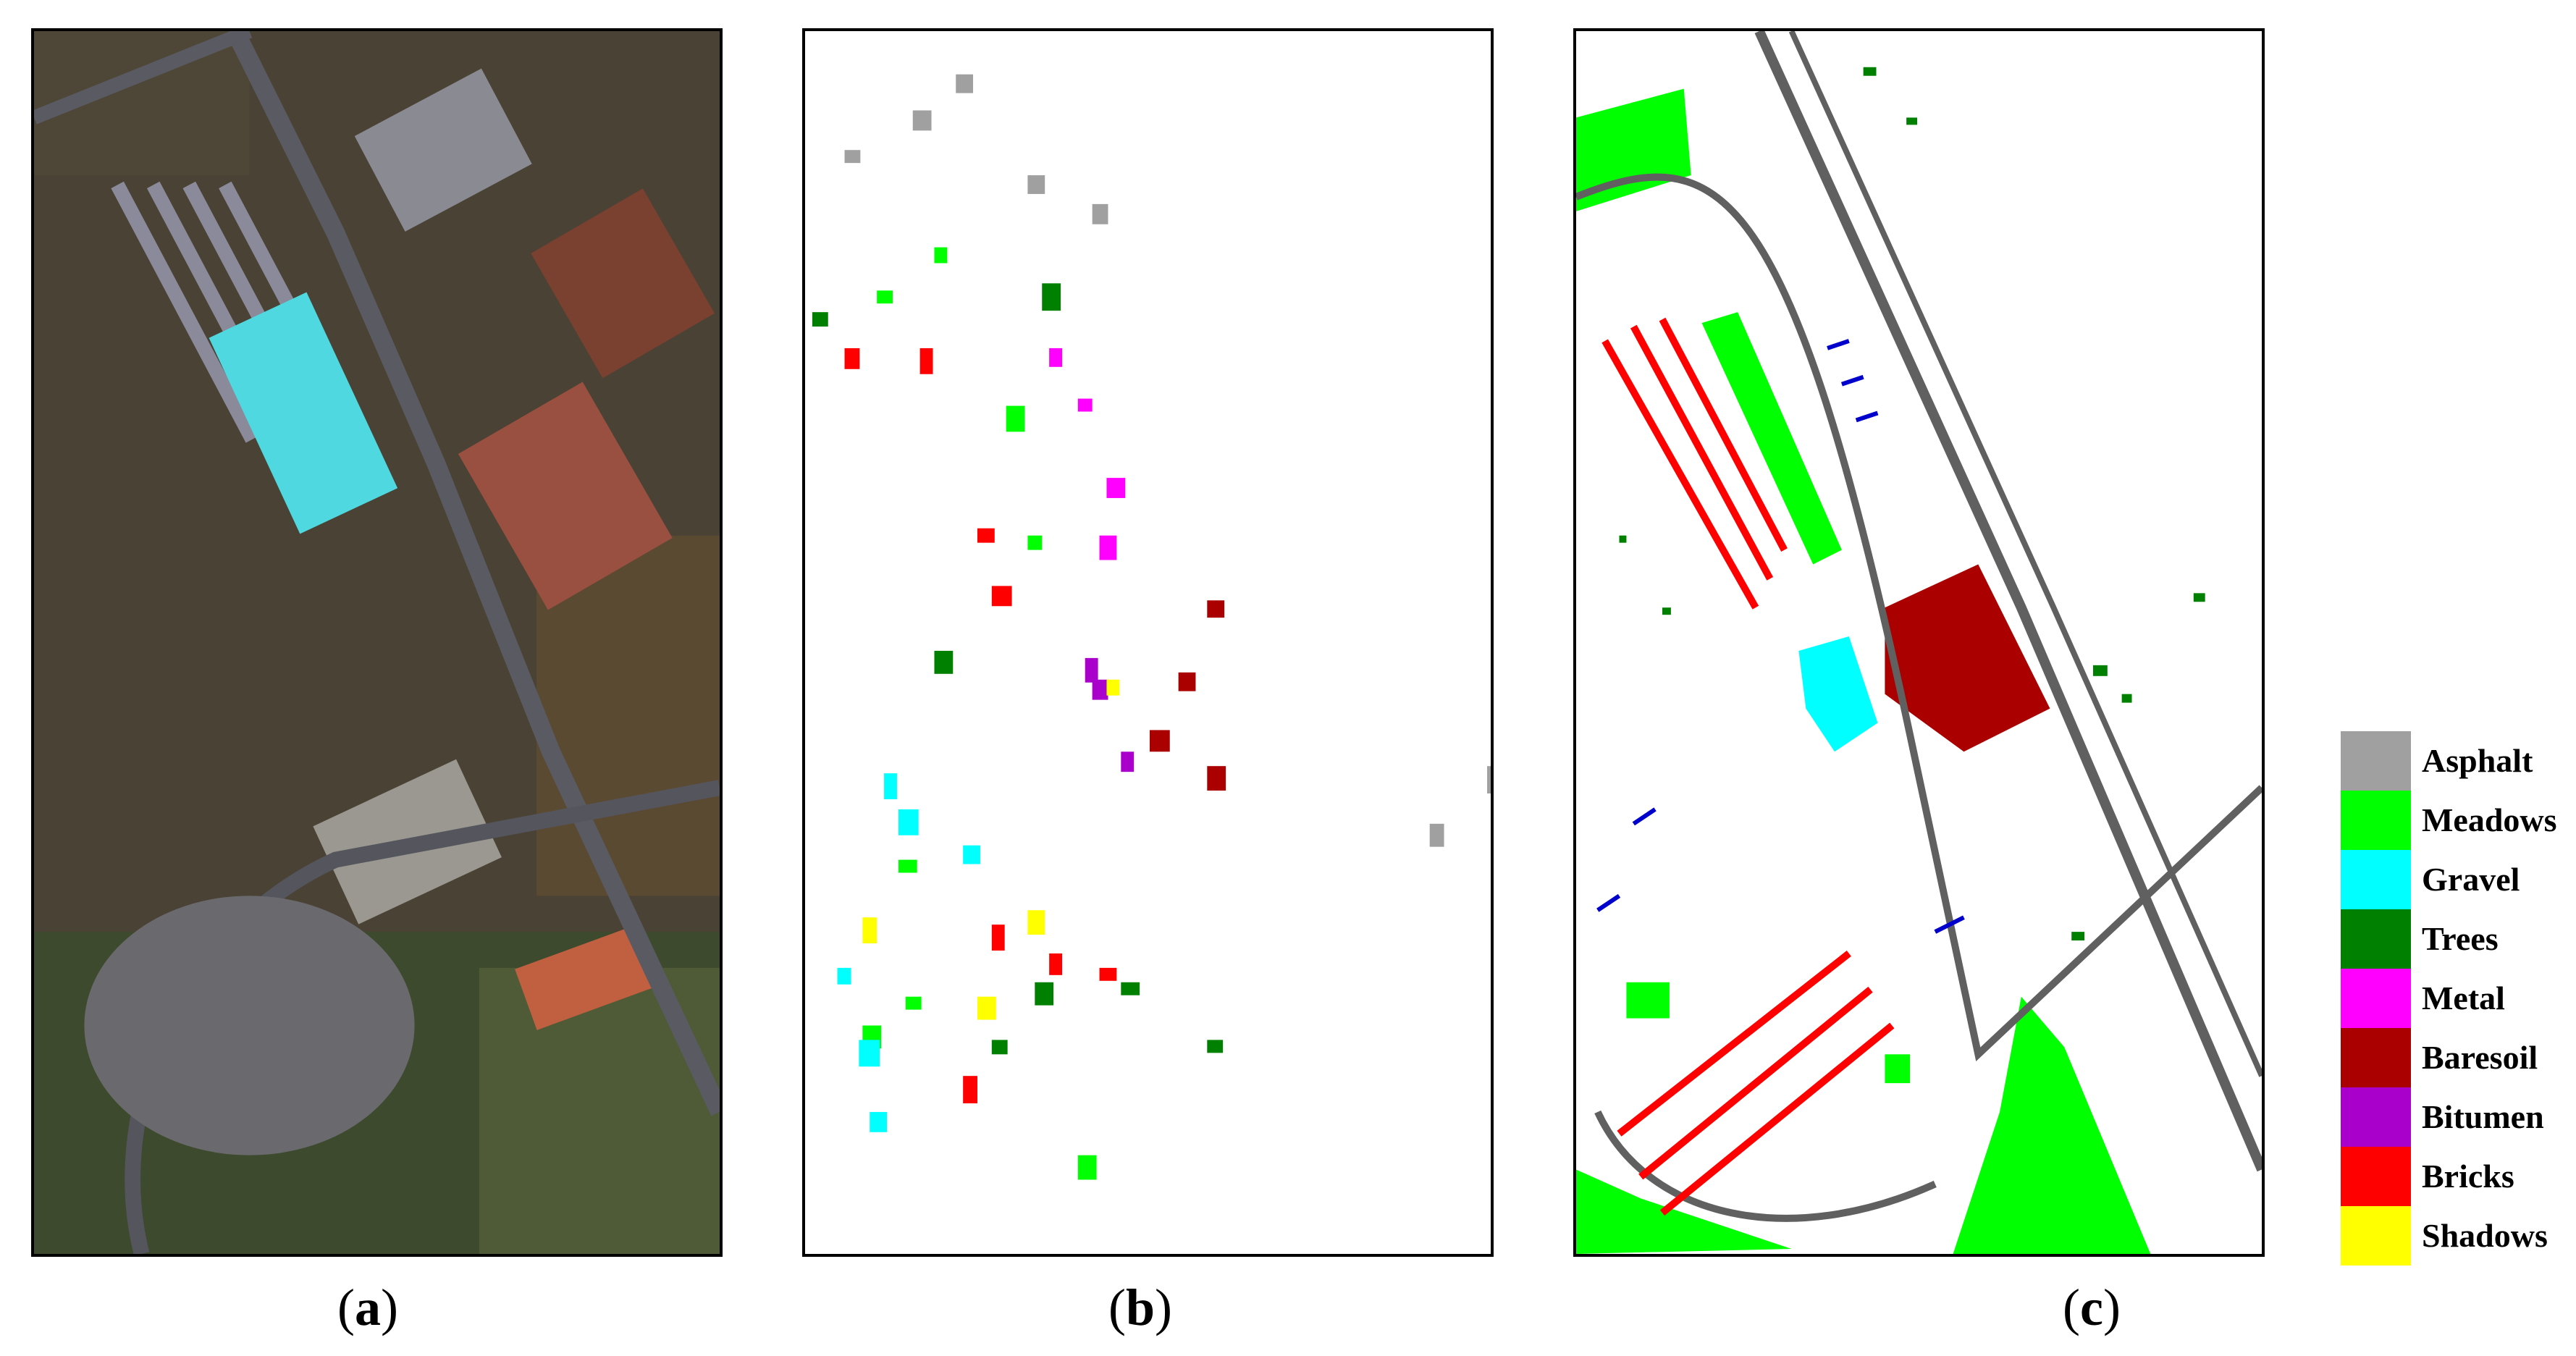 The image size is (2576, 1356). What do you see at coordinates (1140, 1307) in the screenshot?
I see `caption-b: (b)` at bounding box center [1140, 1307].